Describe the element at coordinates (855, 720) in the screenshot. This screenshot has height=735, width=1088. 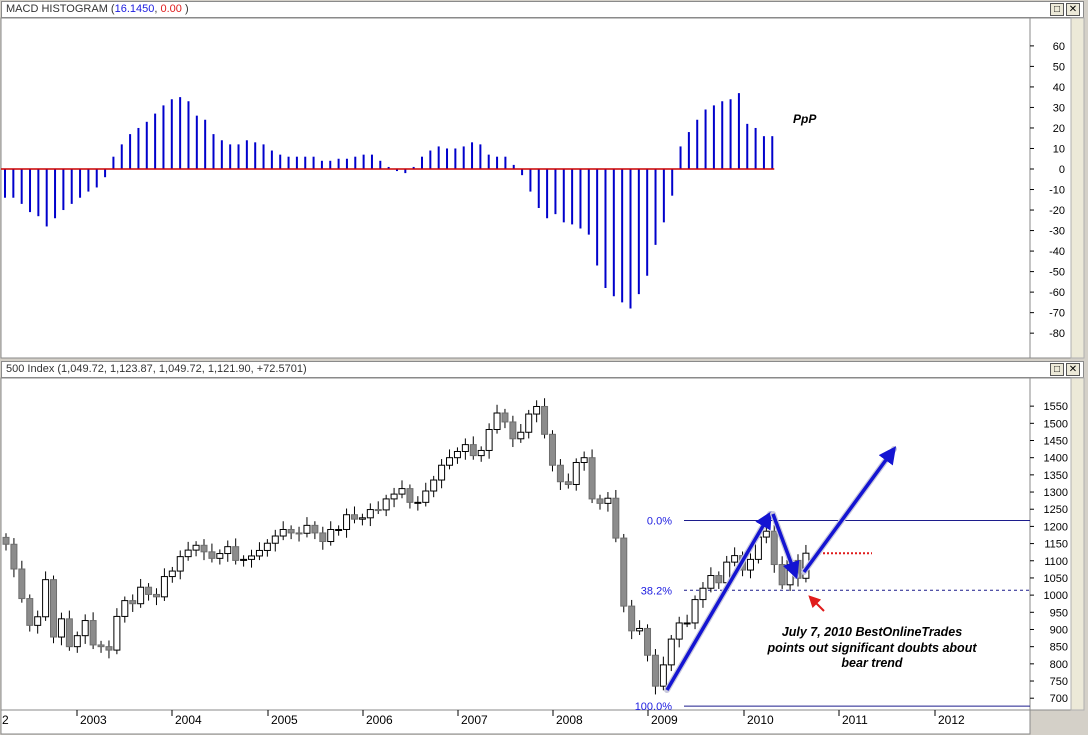
I see `x-tick-label: 2011` at that location.